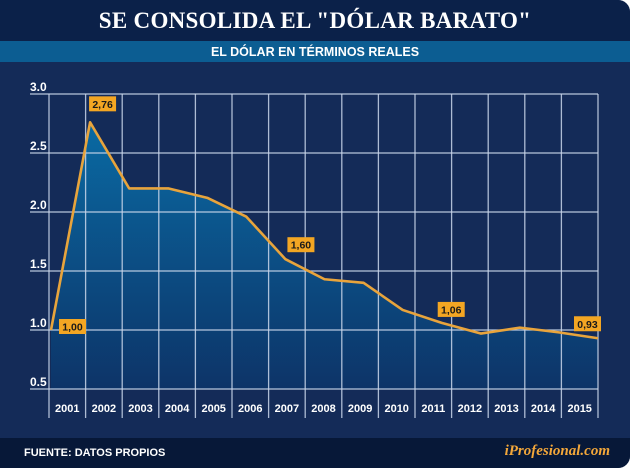  What do you see at coordinates (38, 323) in the screenshot?
I see `y-tick-label: 1.0` at bounding box center [38, 323].